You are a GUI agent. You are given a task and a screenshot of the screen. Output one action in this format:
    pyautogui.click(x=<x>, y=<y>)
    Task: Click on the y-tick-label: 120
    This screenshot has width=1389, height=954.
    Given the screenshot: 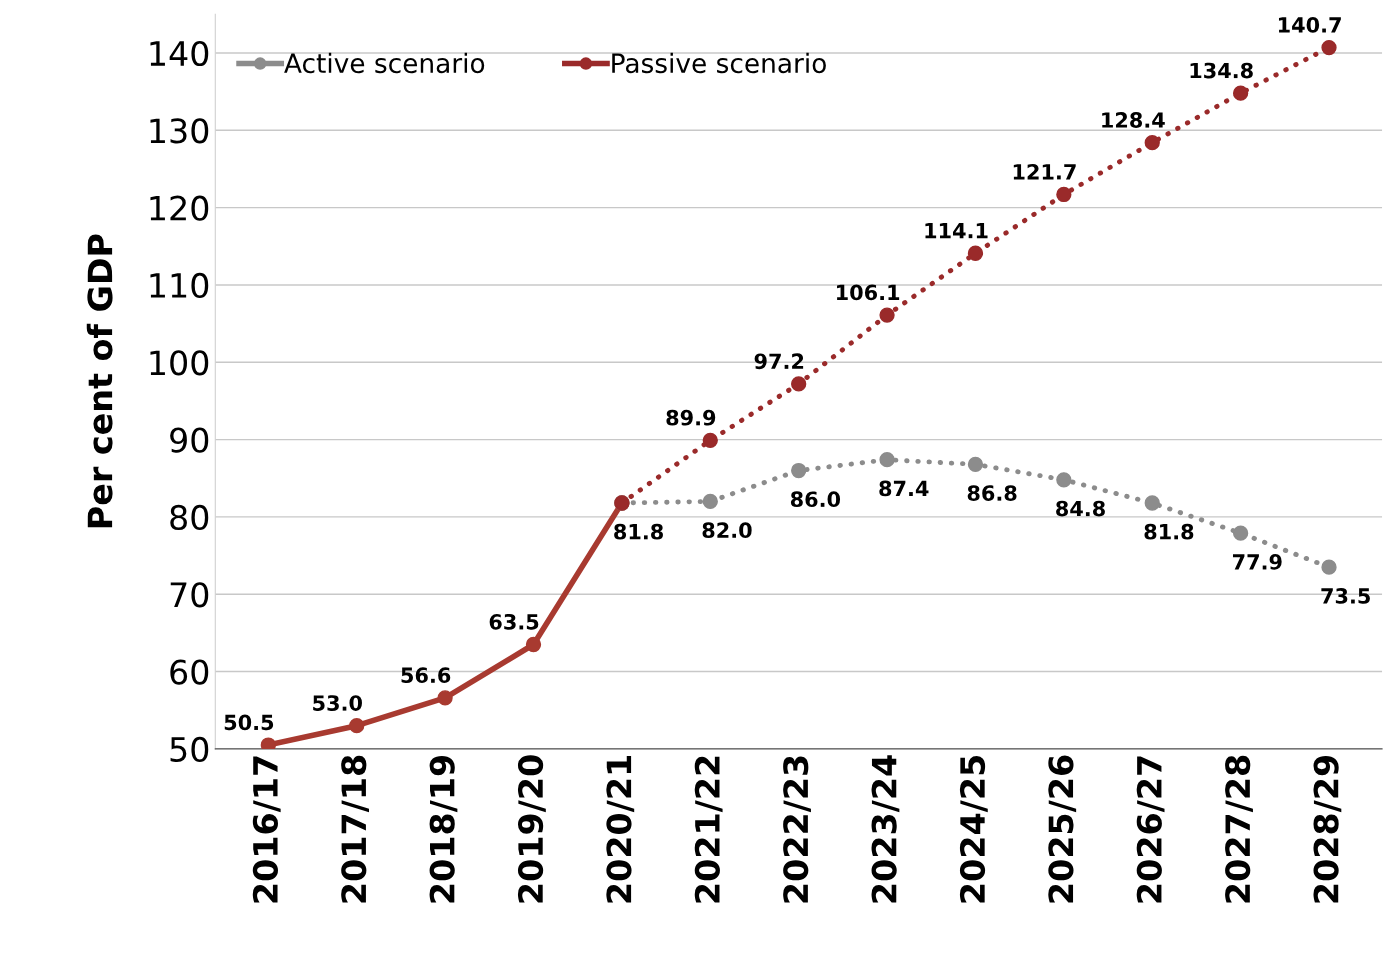 What is the action you would take?
    pyautogui.click(x=179, y=208)
    